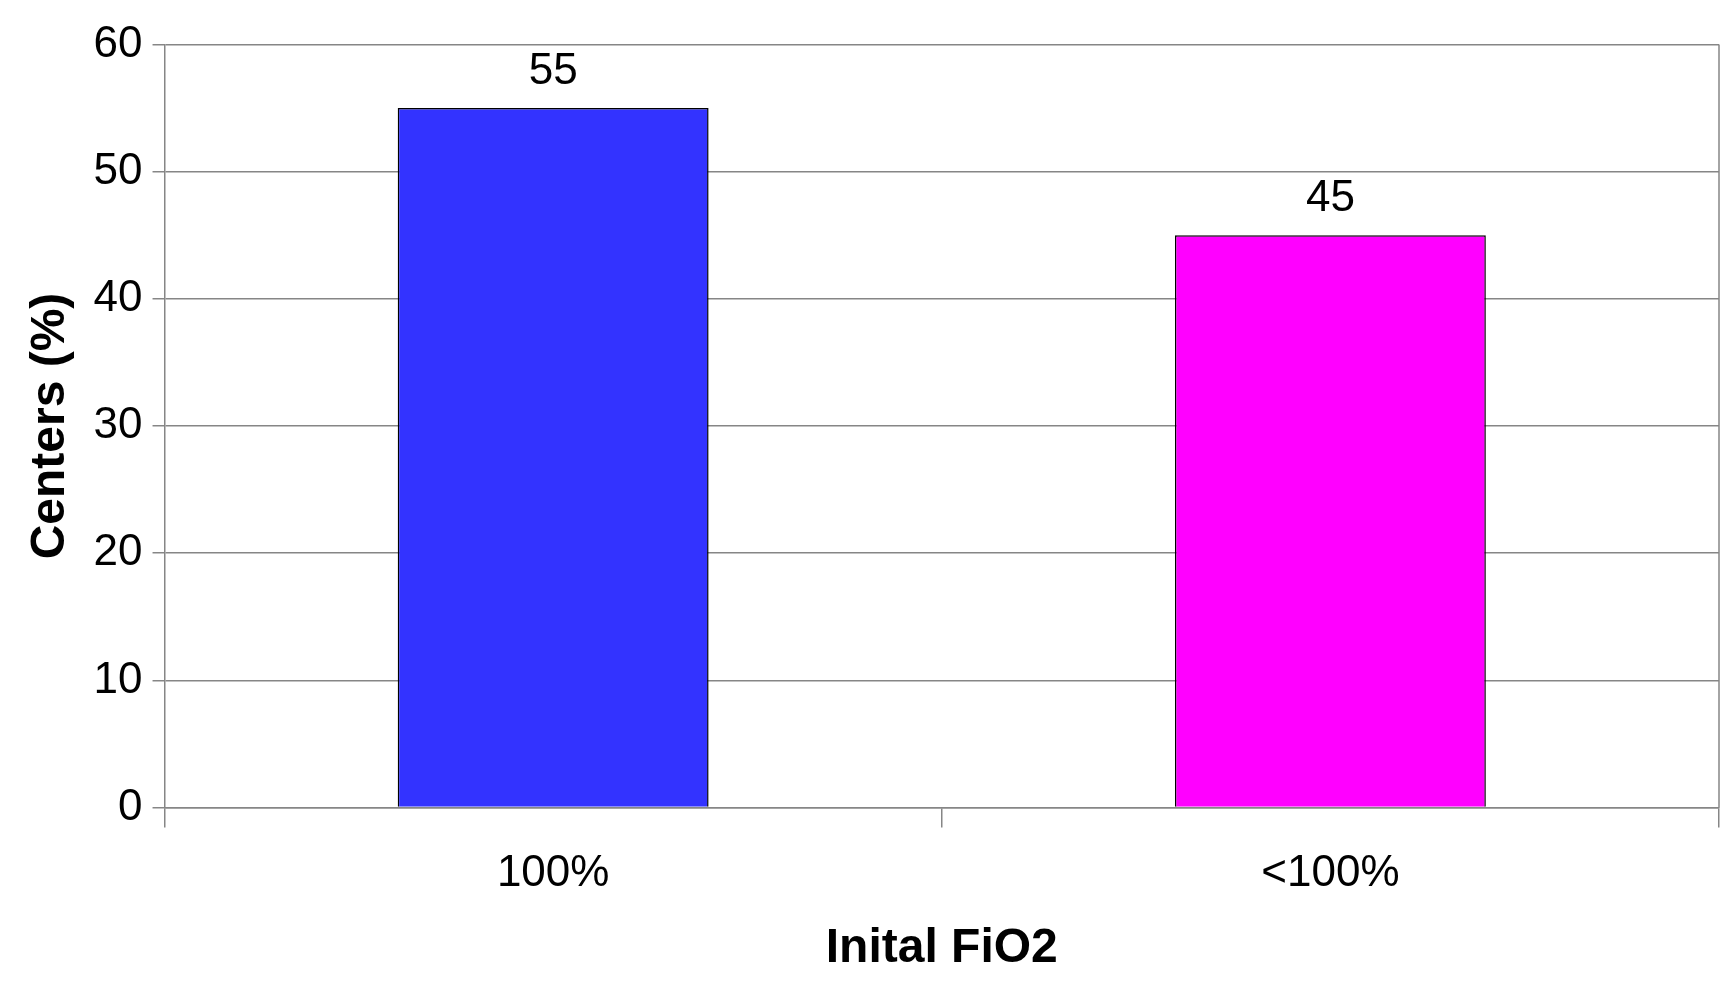 This screenshot has height=986, width=1733. Describe the element at coordinates (1330, 196) in the screenshot. I see `data-label: 45` at that location.